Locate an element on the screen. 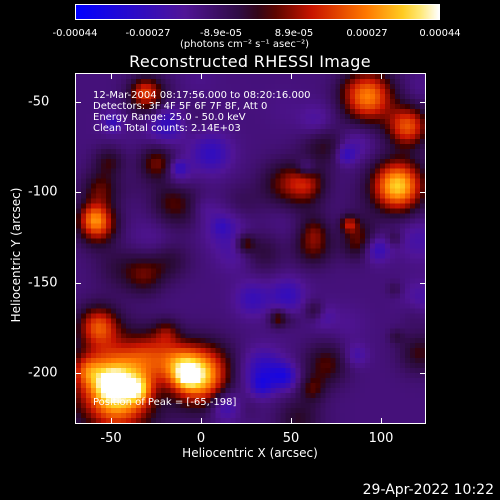  y-tick-label: -150 is located at coordinates (43, 283).